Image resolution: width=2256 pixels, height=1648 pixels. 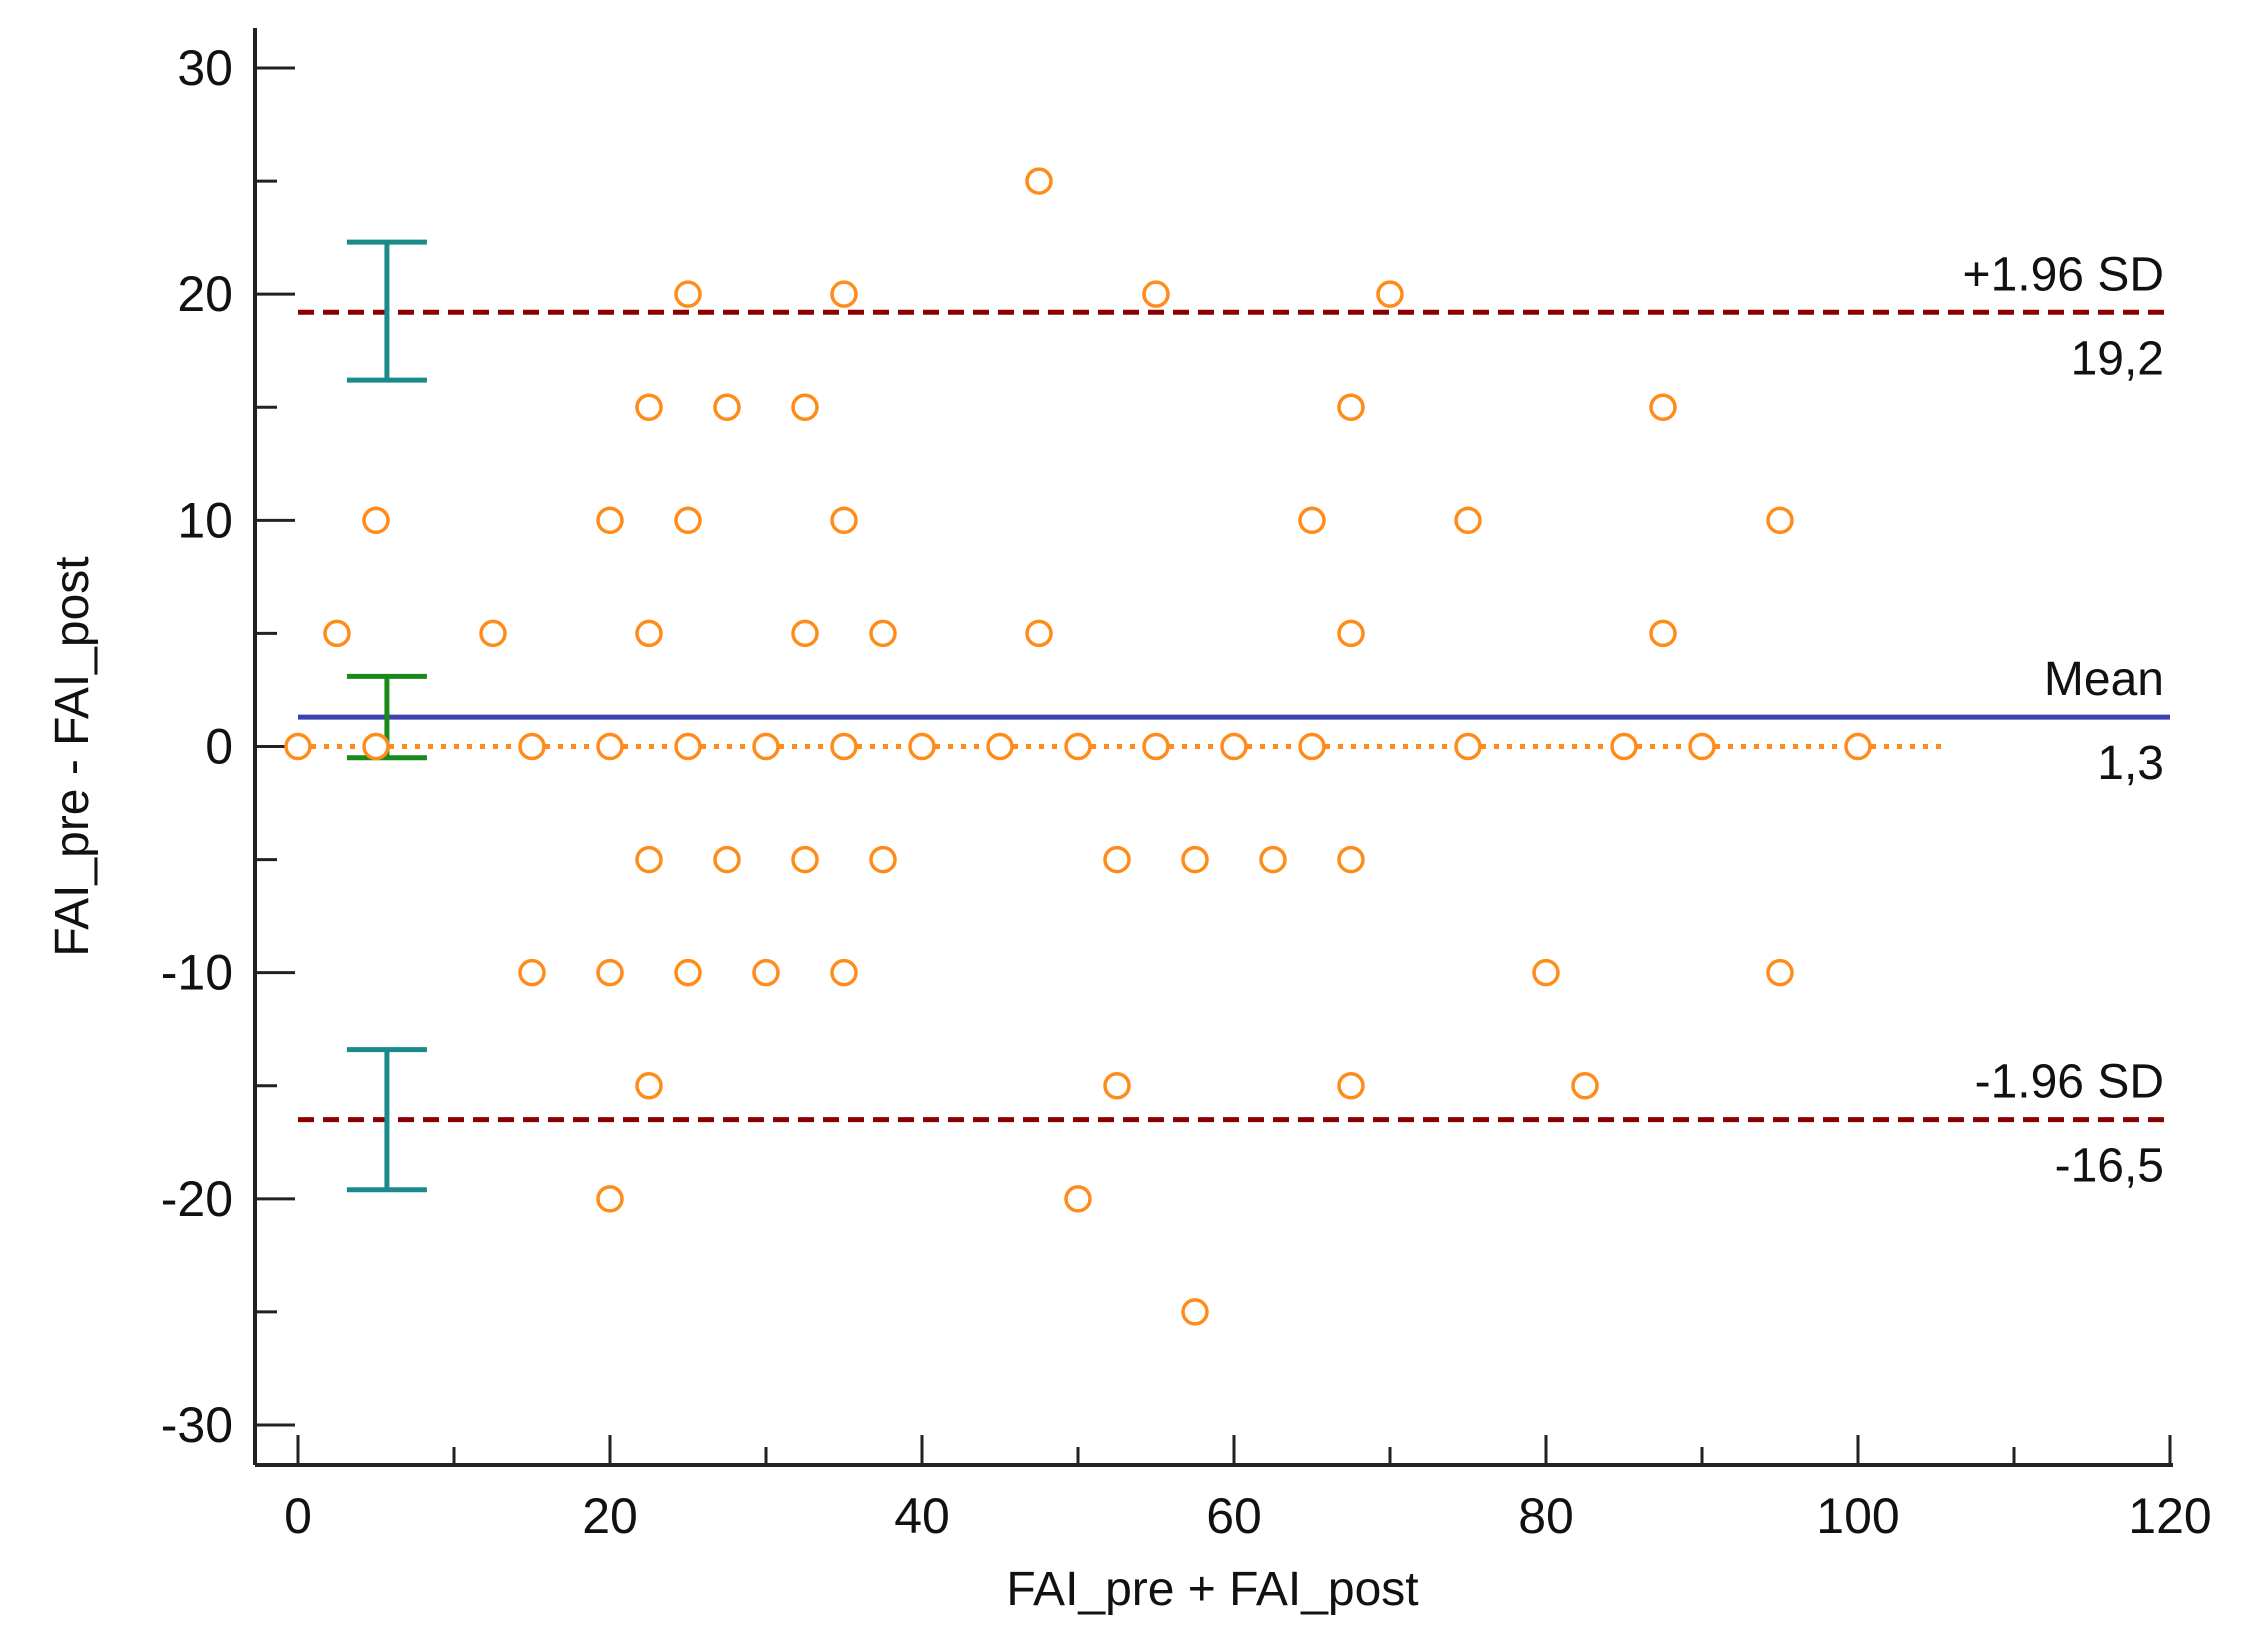 I want to click on upper-loa-ci, so click(x=386, y=311).